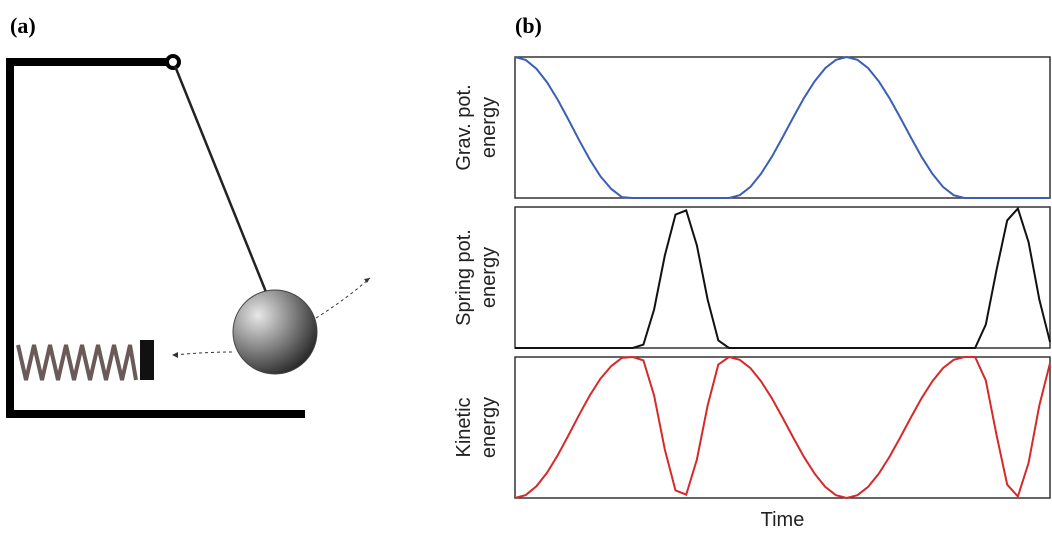 This screenshot has width=1052, height=533. I want to click on x-axis-label: Time, so click(783, 520).